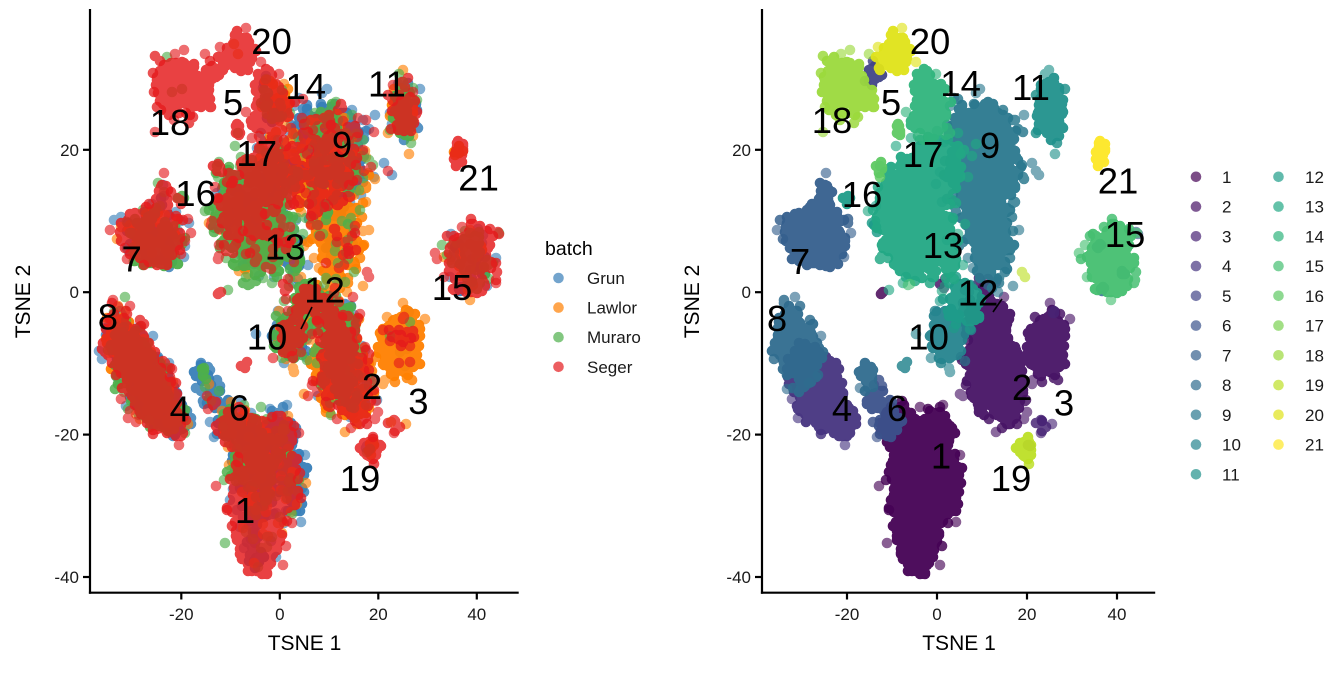  What do you see at coordinates (612, 308) in the screenshot?
I see `svg-text: Lawlor` at bounding box center [612, 308].